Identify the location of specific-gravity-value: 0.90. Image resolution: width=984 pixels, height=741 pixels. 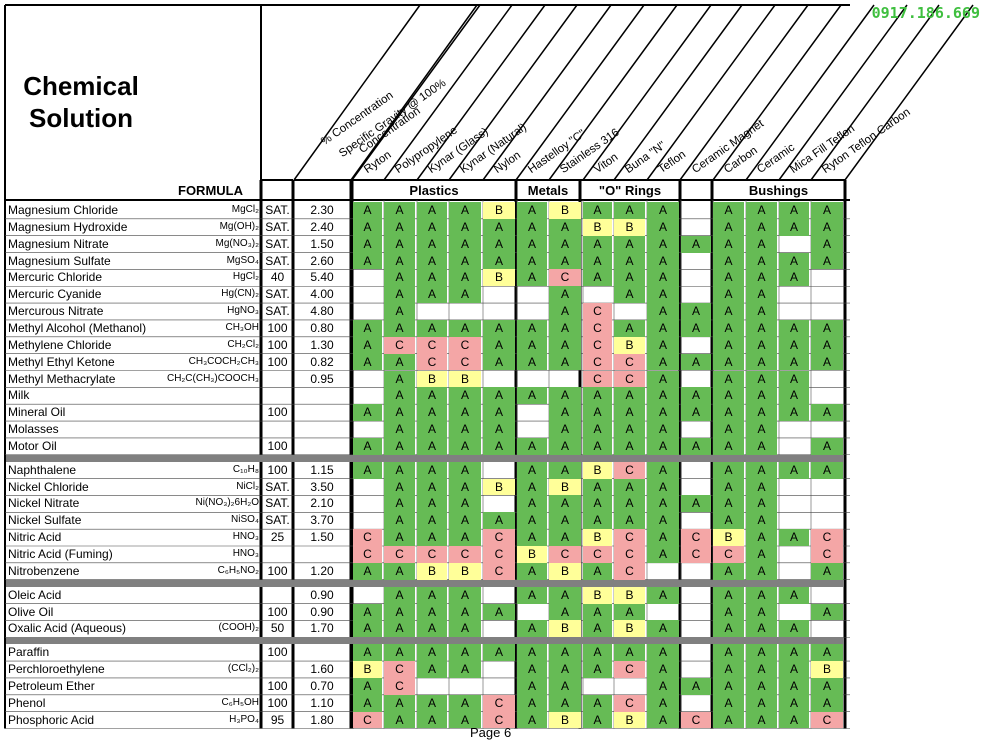
(322, 611).